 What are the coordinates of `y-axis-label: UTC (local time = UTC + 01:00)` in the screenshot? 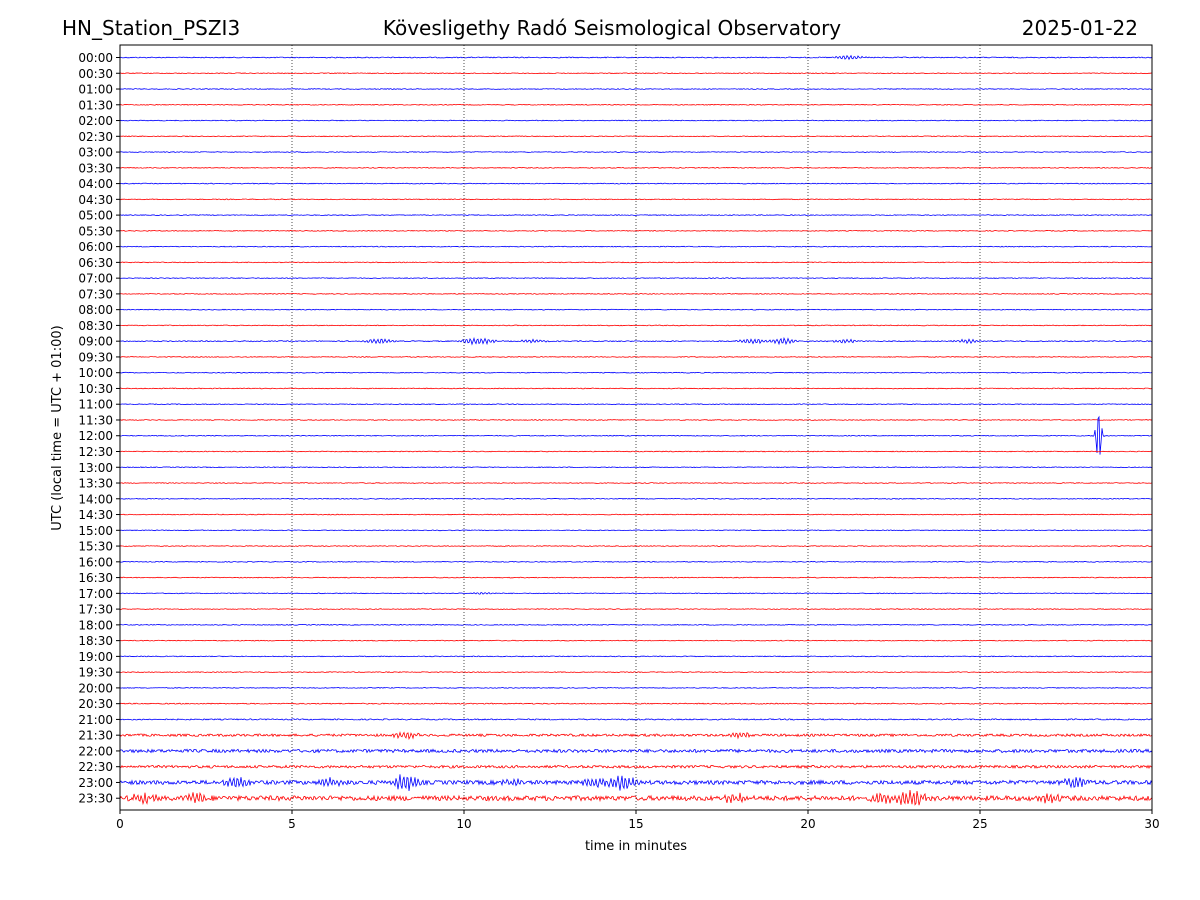 It's located at (57, 427).